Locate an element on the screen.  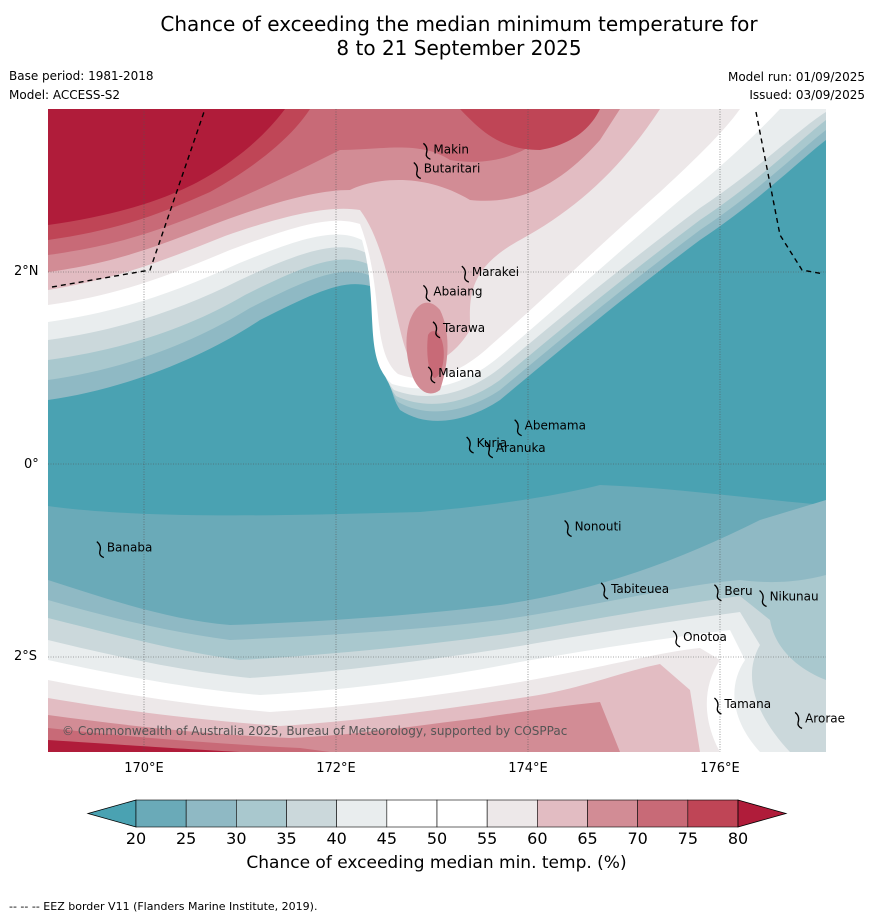
island-label: Maiana is located at coordinates (459, 373).